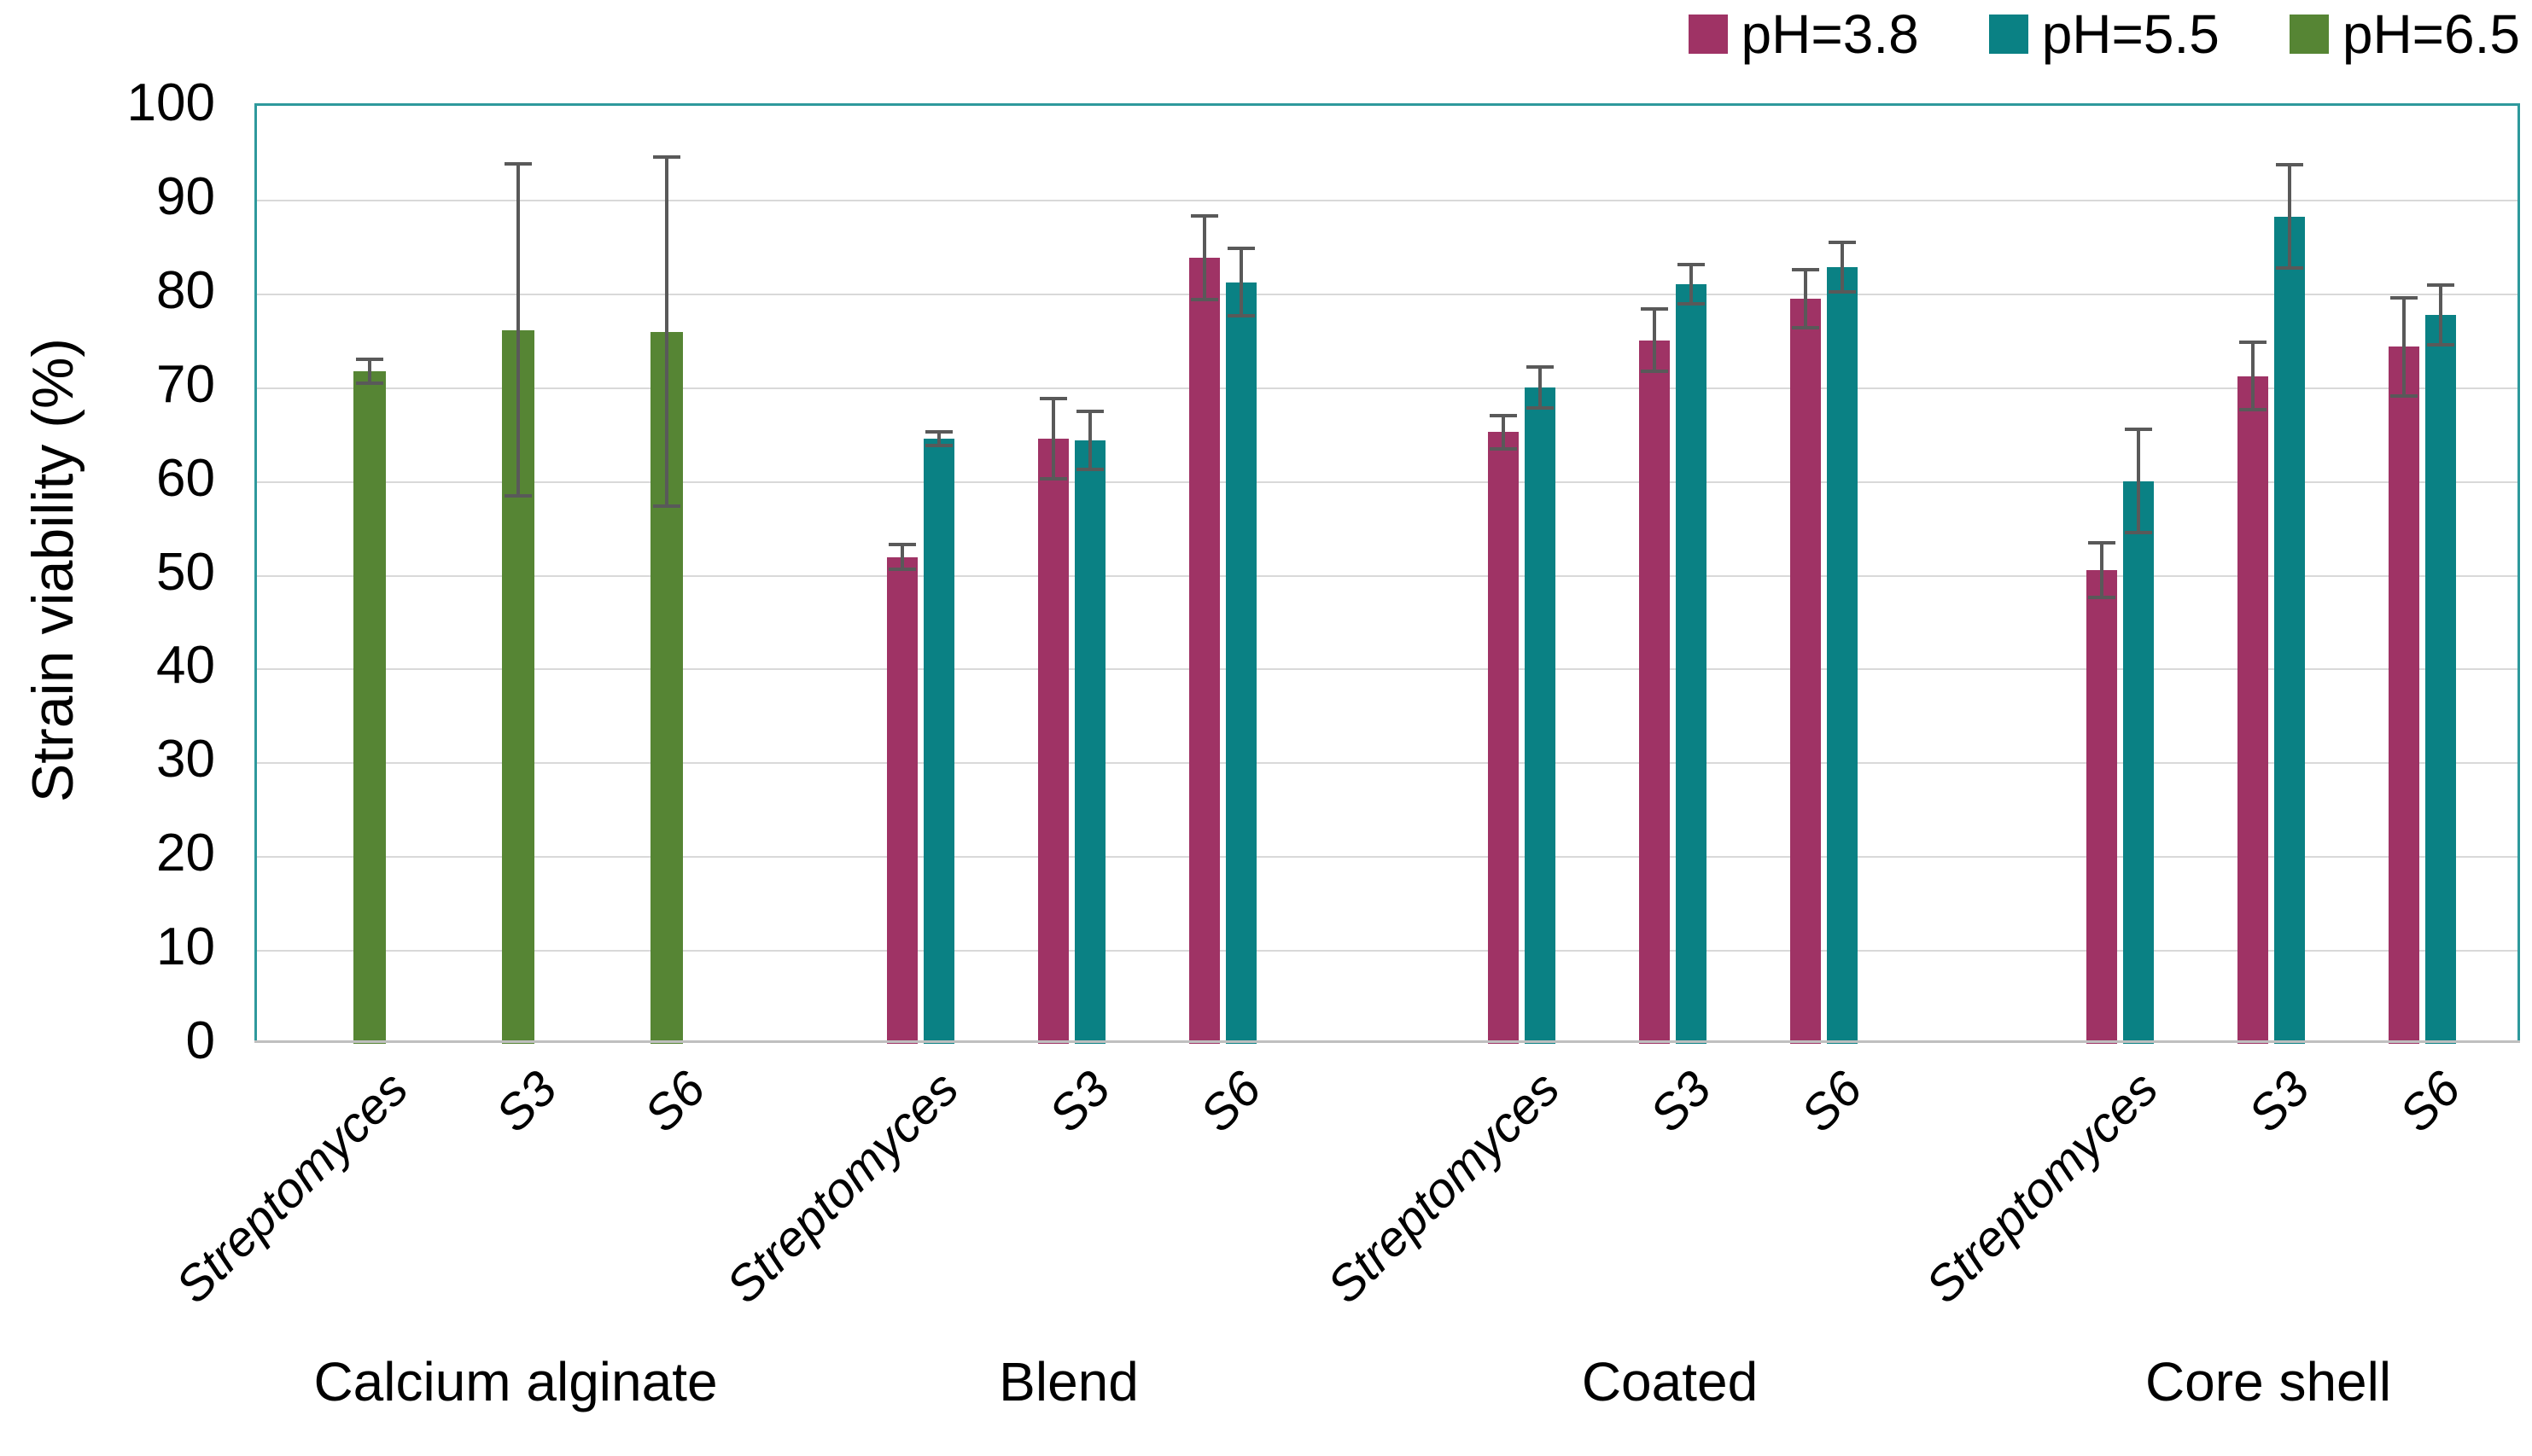 The height and width of the screenshot is (1456, 2532). Describe the element at coordinates (2431, 34) in the screenshot. I see `legend-label: pH=6.5` at that location.